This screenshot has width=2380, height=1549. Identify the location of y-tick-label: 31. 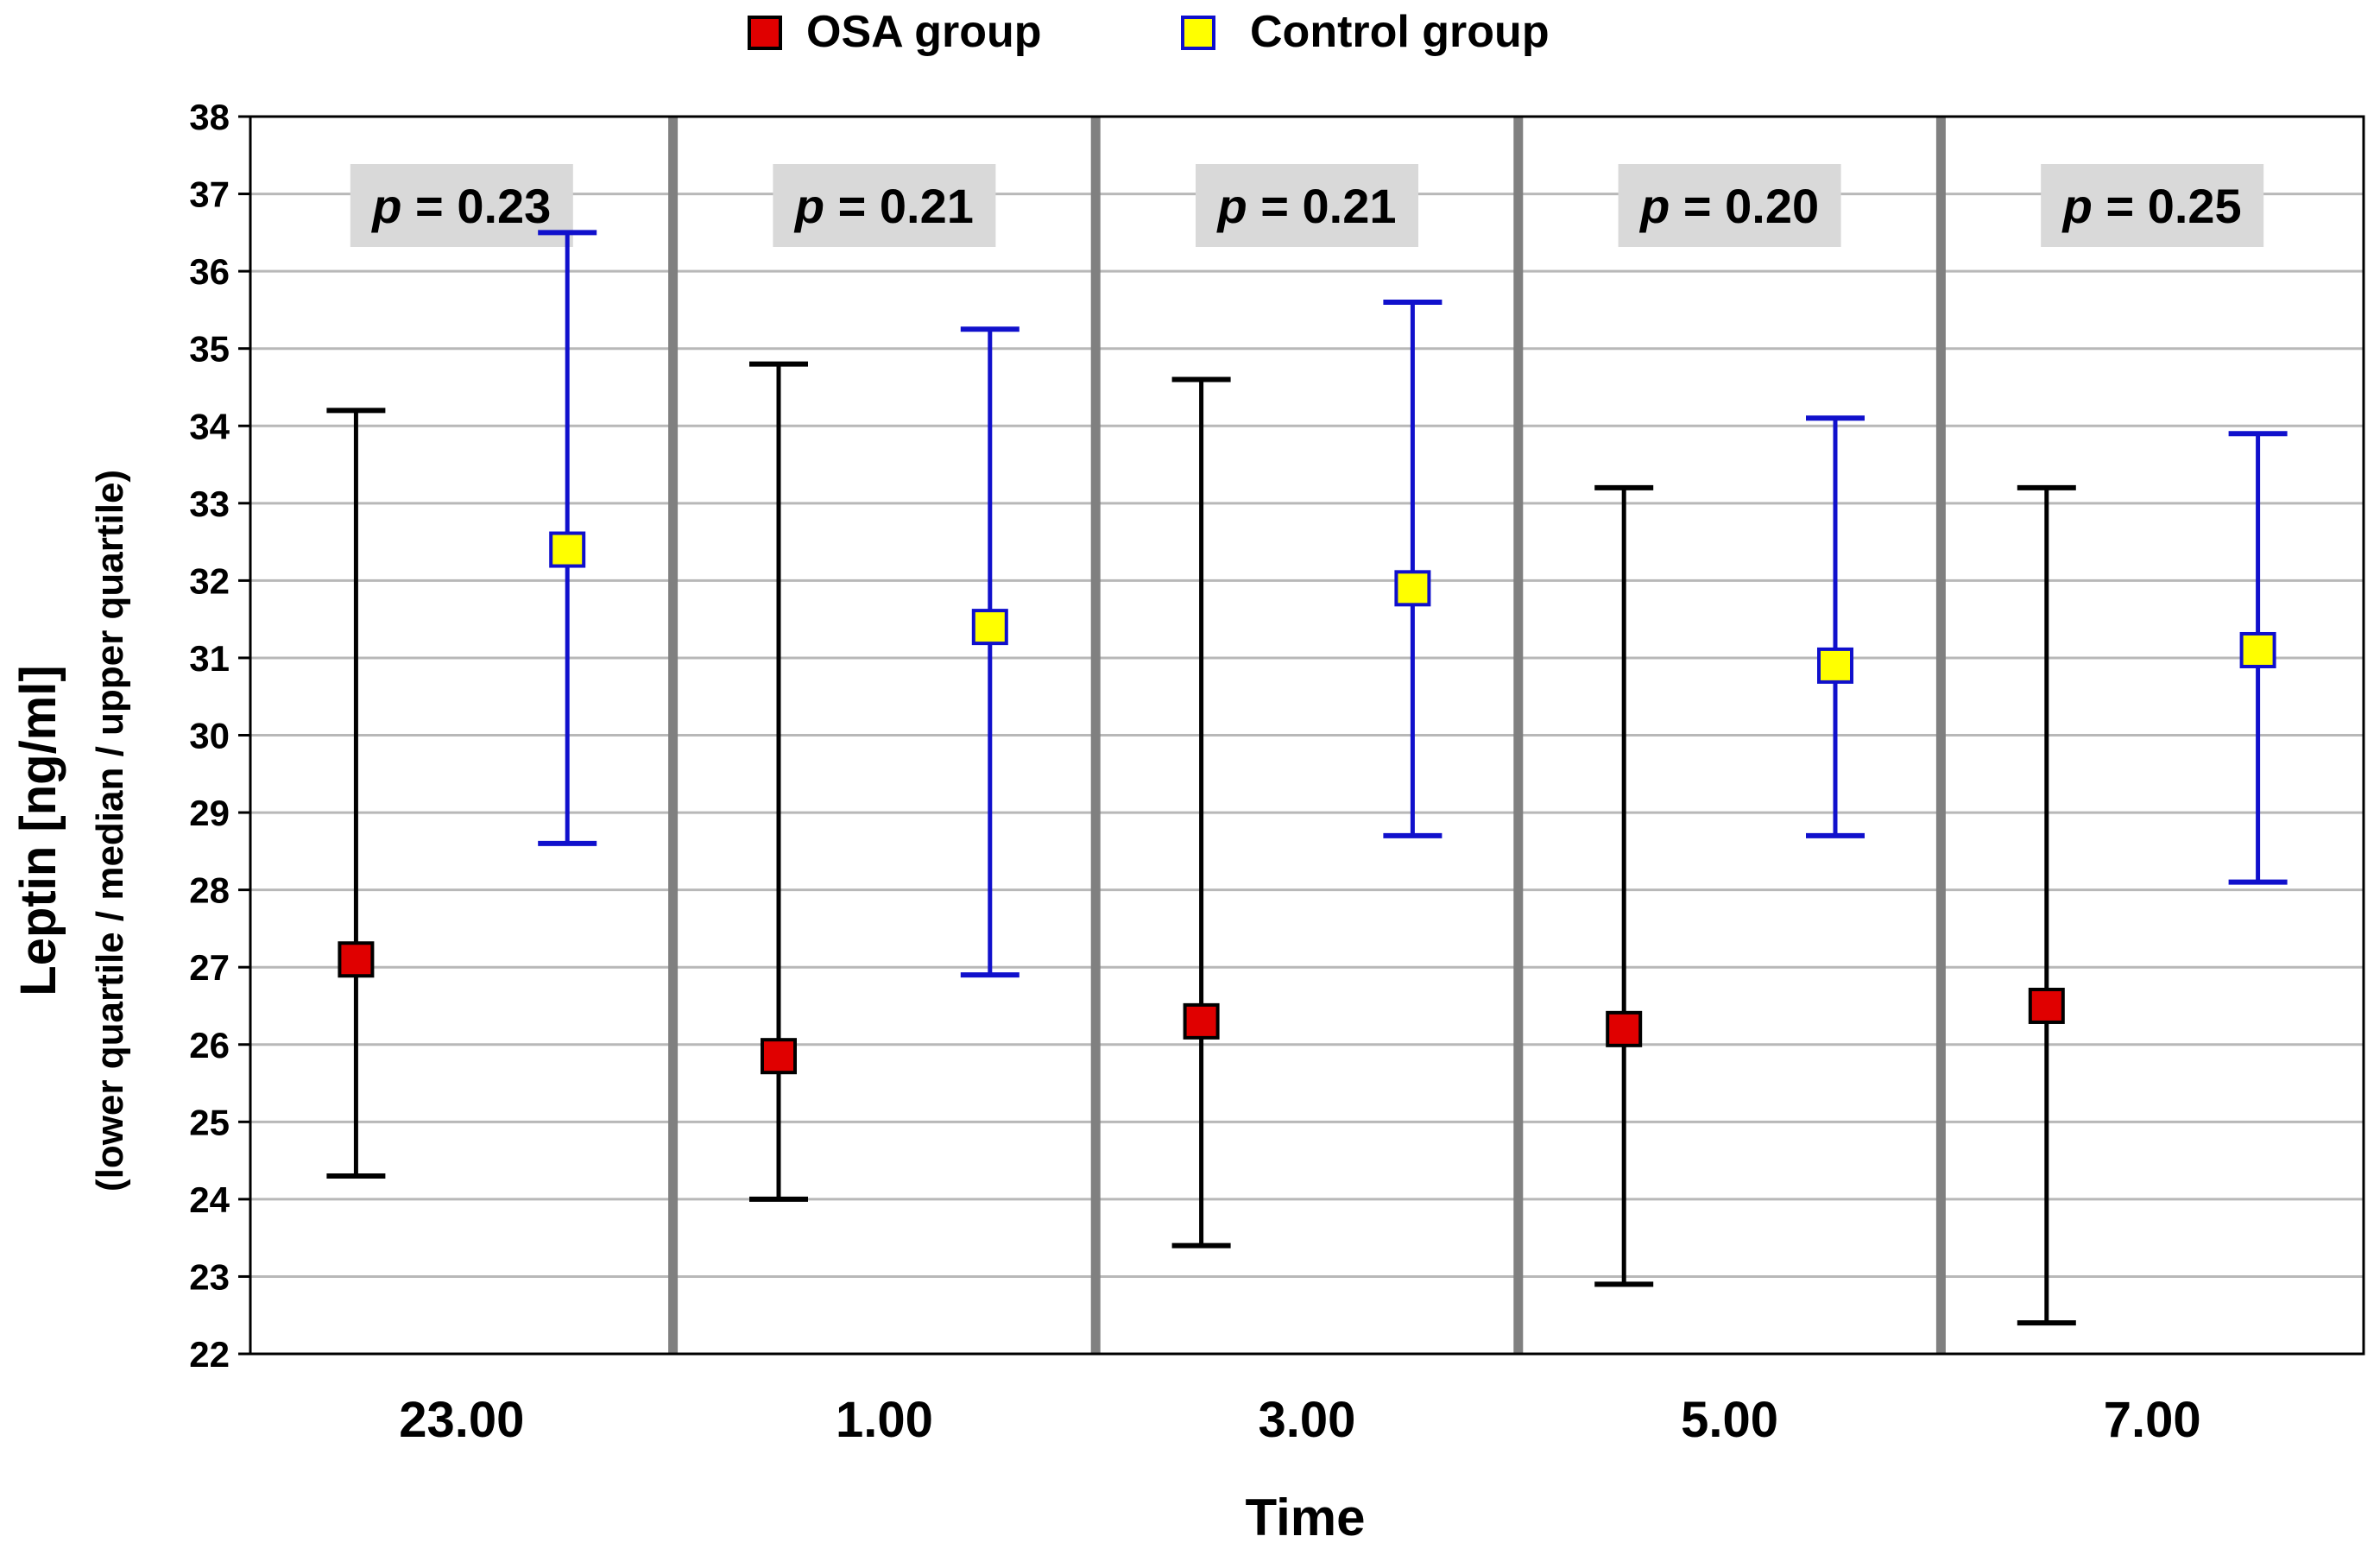
(210, 659).